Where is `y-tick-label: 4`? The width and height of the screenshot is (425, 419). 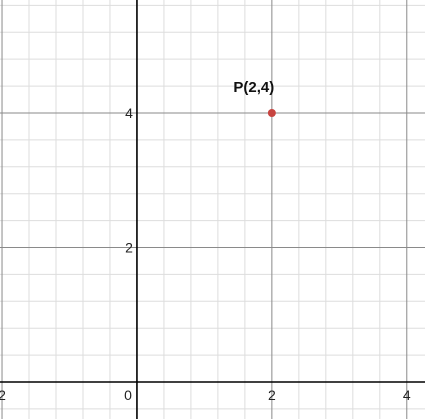
y-tick-label: 4 is located at coordinates (129, 113).